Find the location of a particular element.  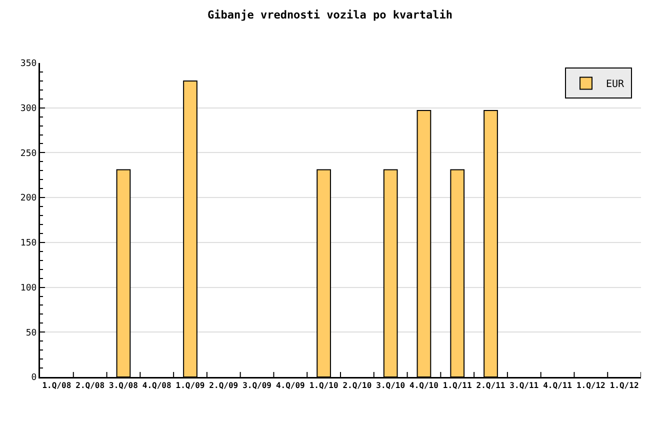

x-tick-label: 1.Q/10 is located at coordinates (323, 385).